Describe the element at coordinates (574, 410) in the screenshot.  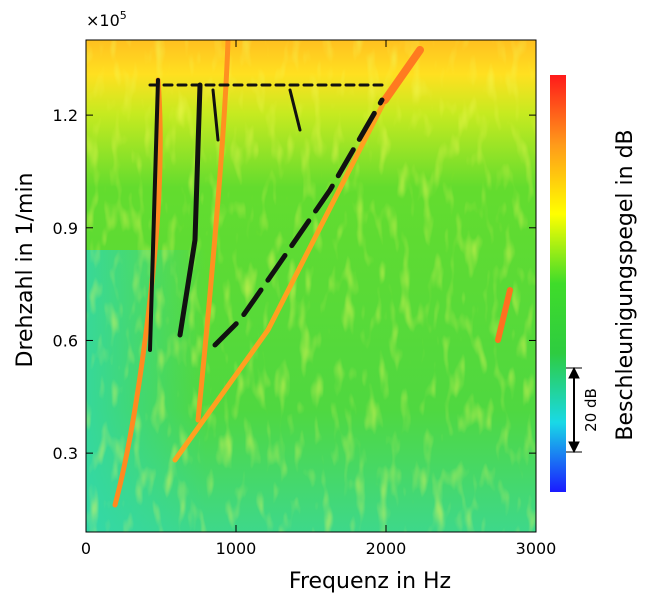
I see `colorbar-scale` at that location.